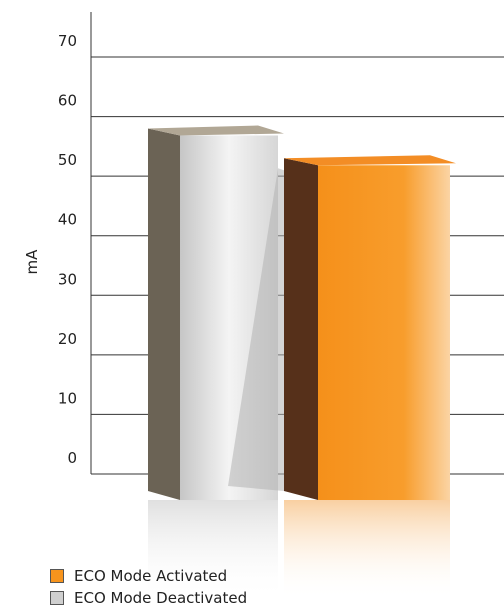 This screenshot has height=612, width=504. Describe the element at coordinates (67, 398) in the screenshot. I see `y-tick-label-10: 10` at that location.